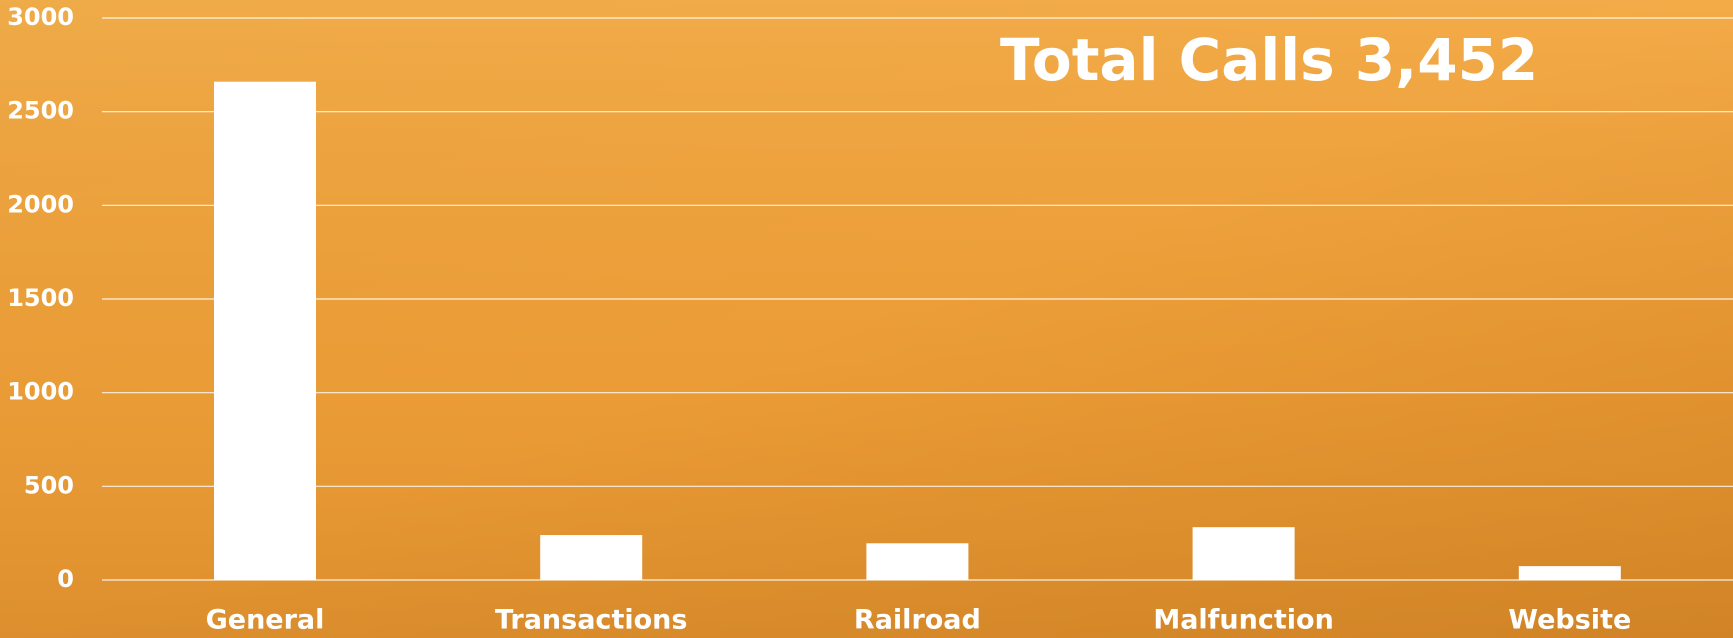 Image resolution: width=1733 pixels, height=638 pixels. I want to click on y-tick-label: 2000, so click(40, 204).